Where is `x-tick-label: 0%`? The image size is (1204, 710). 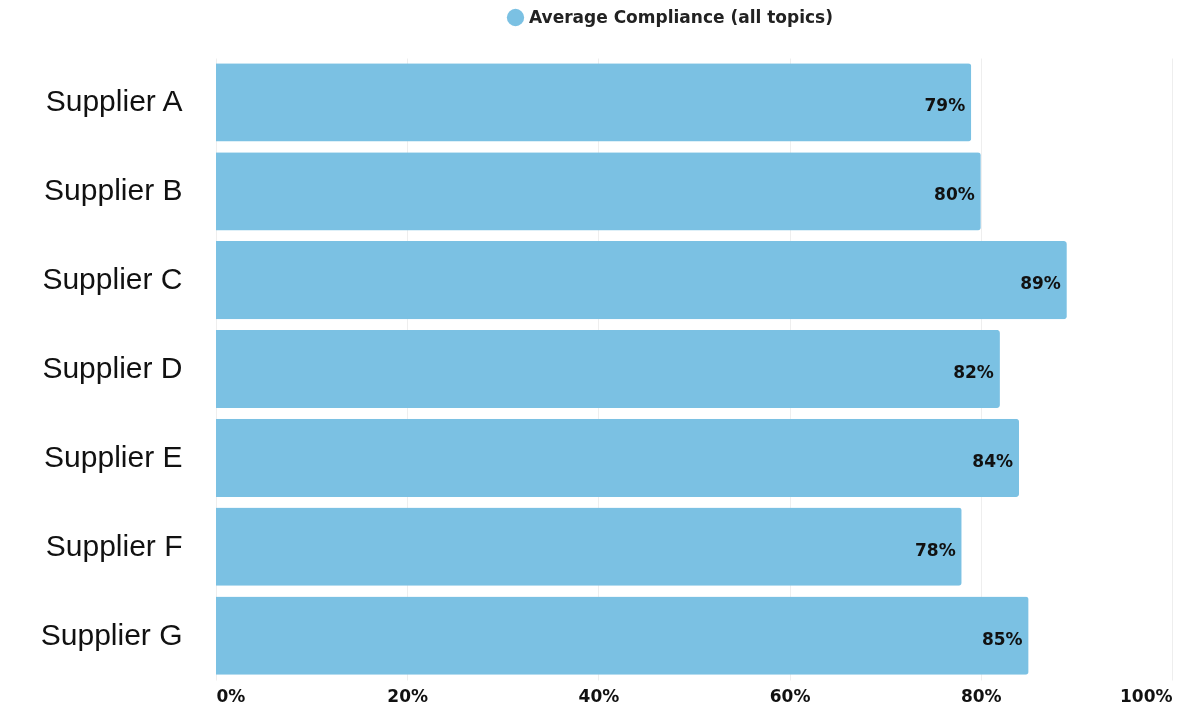 x-tick-label: 0% is located at coordinates (231, 695).